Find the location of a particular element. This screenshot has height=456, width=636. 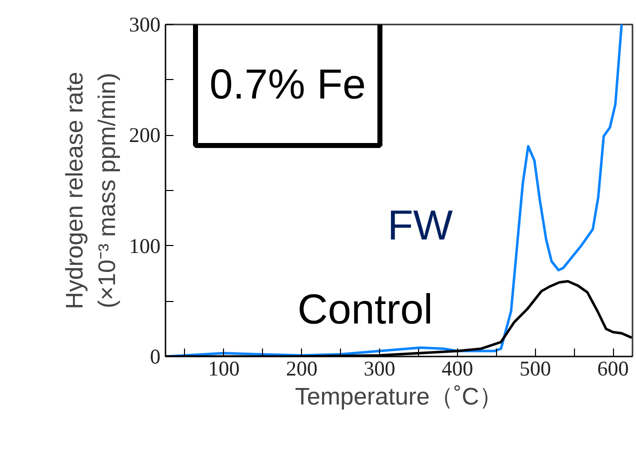

y-tick-label: 300 is located at coordinates (144, 24).